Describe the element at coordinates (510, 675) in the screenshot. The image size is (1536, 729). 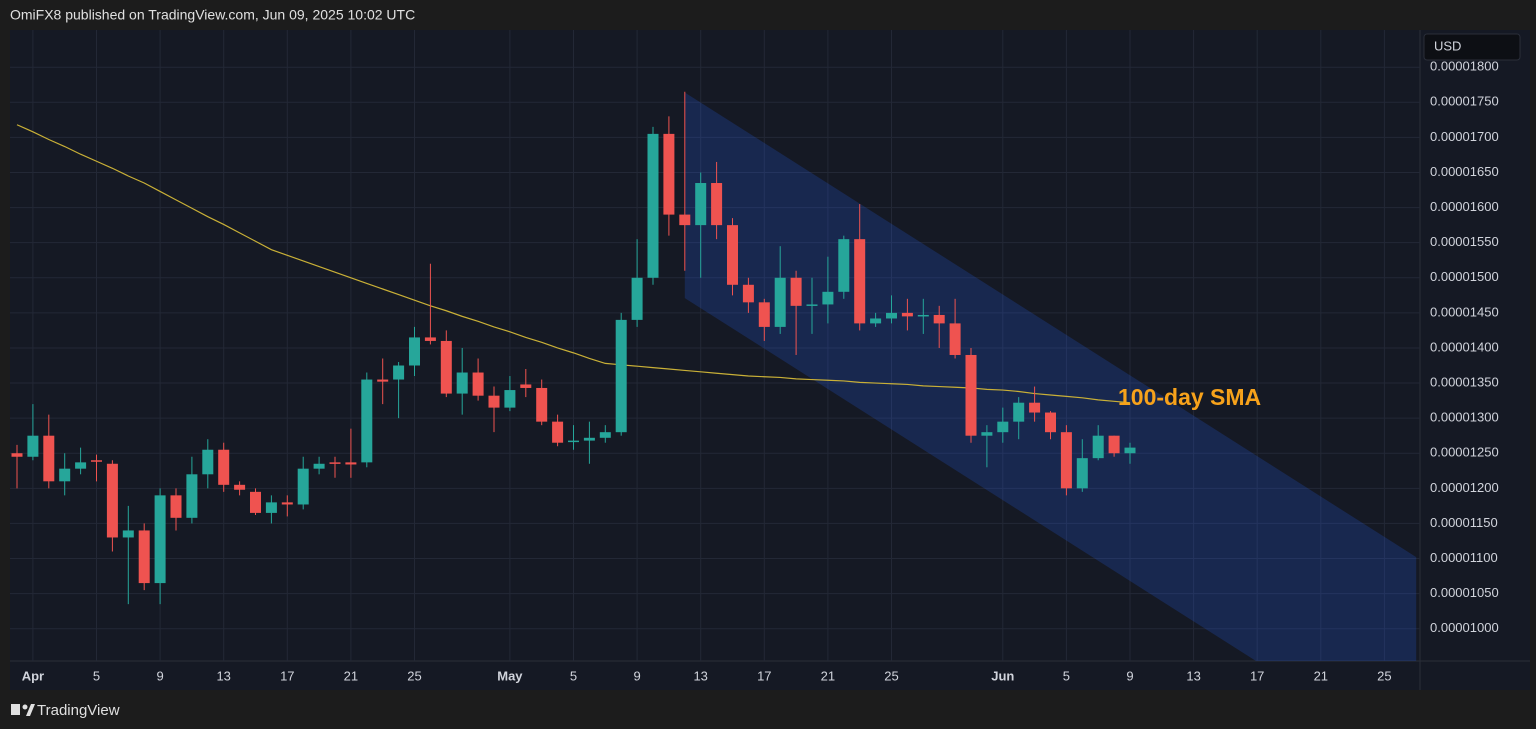
I see `x-tick-label: May` at that location.